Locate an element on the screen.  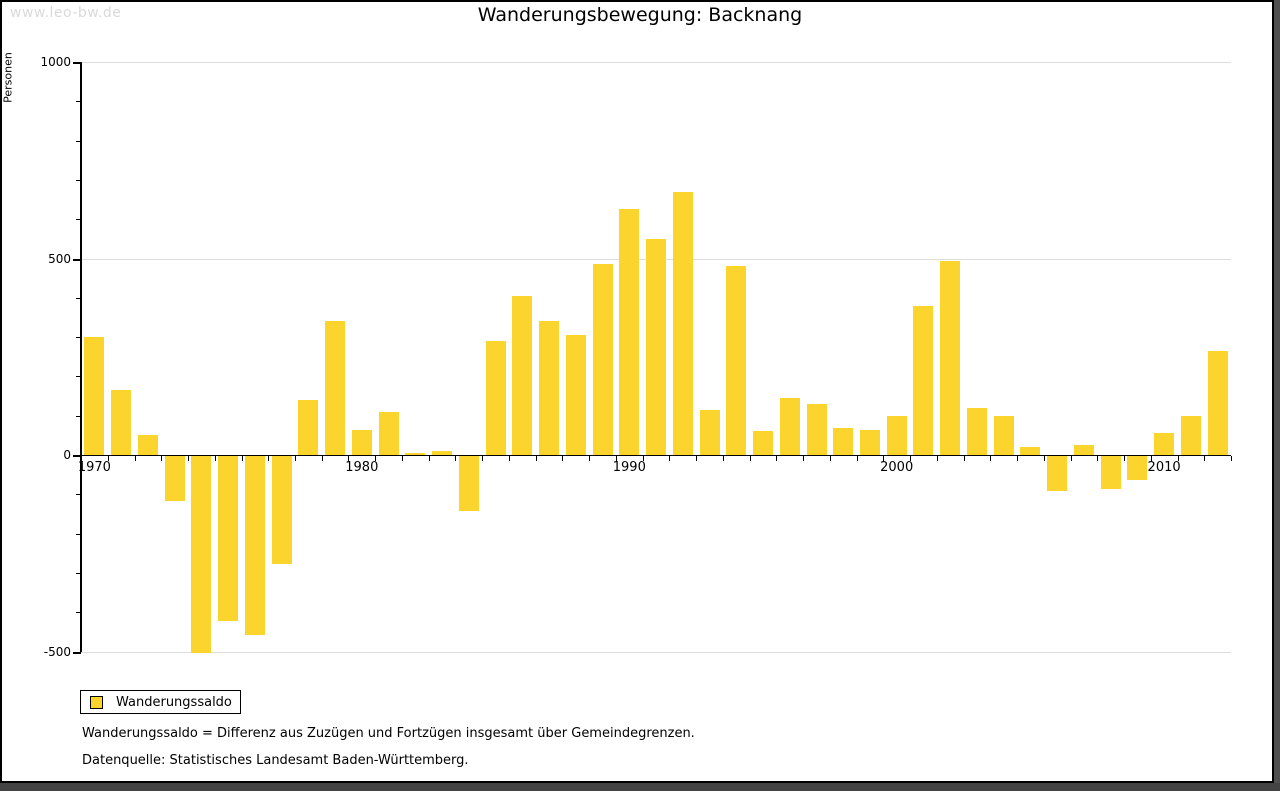
window-frame-right-line is located at coordinates (1273, 395).